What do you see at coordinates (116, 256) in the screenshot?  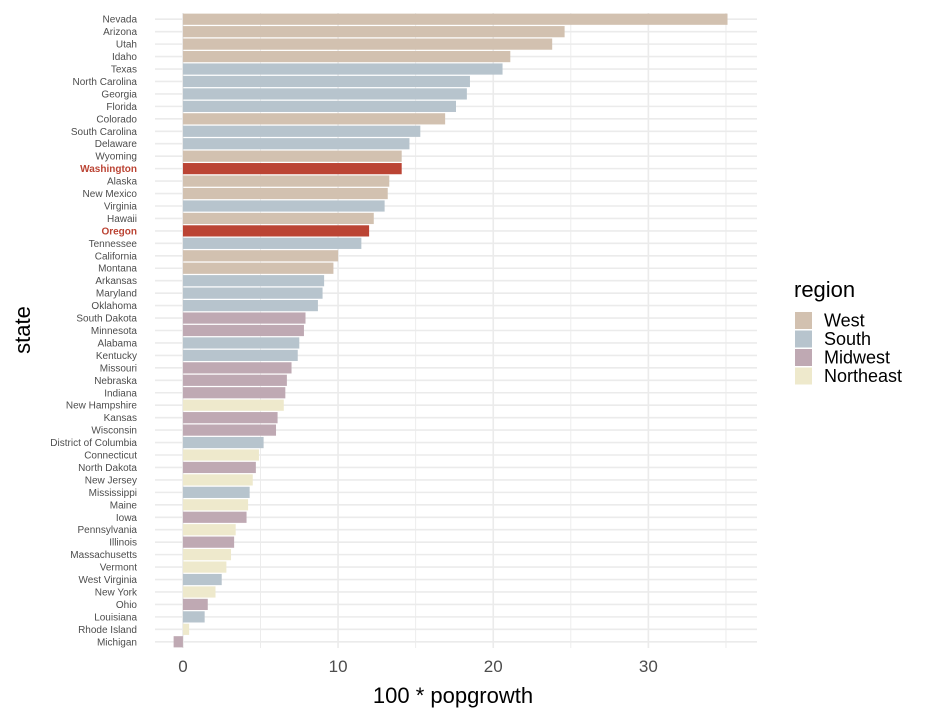 I see `y-tick-label: California` at bounding box center [116, 256].